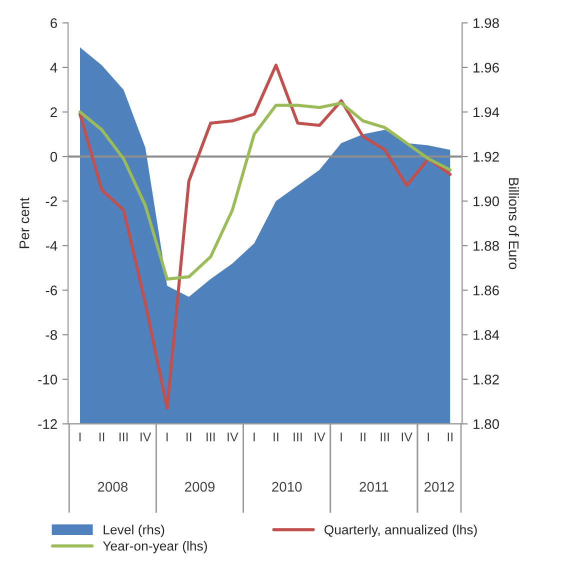 This screenshot has height=572, width=567. What do you see at coordinates (134, 531) in the screenshot?
I see `legend-label: Level (rhs)` at bounding box center [134, 531].